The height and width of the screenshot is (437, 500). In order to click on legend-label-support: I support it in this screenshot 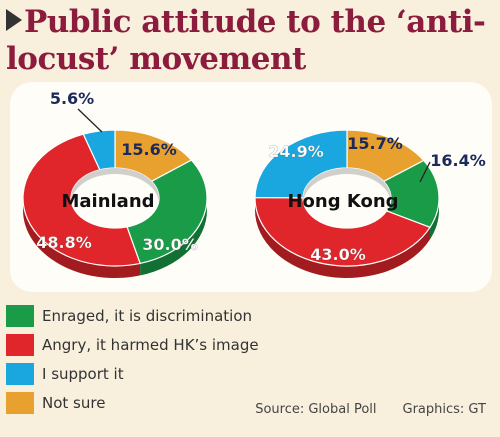, I will do `click(83, 373)`.